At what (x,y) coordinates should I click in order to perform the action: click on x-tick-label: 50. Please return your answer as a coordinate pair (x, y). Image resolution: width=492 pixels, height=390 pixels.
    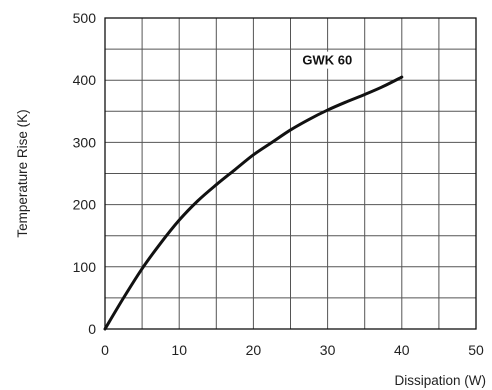
    Looking at the image, I should click on (476, 350).